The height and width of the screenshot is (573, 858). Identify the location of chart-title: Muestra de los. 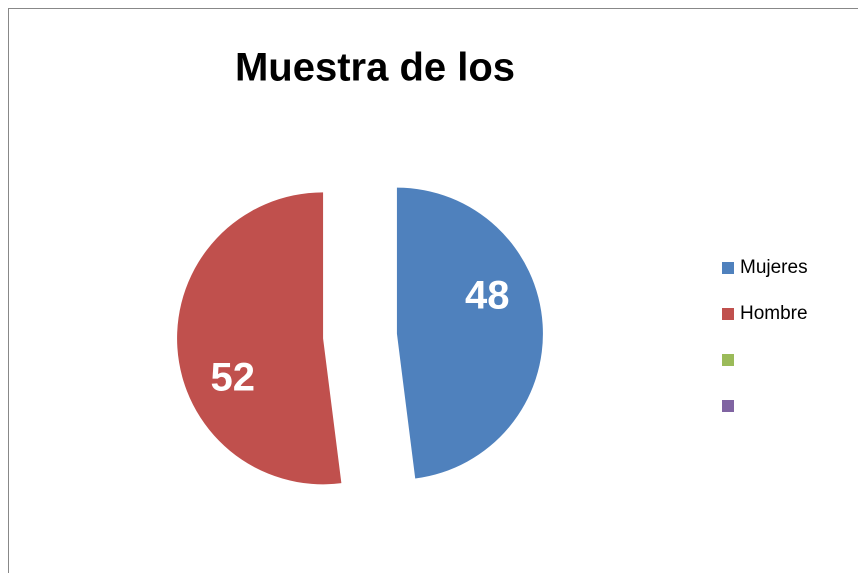
(375, 68).